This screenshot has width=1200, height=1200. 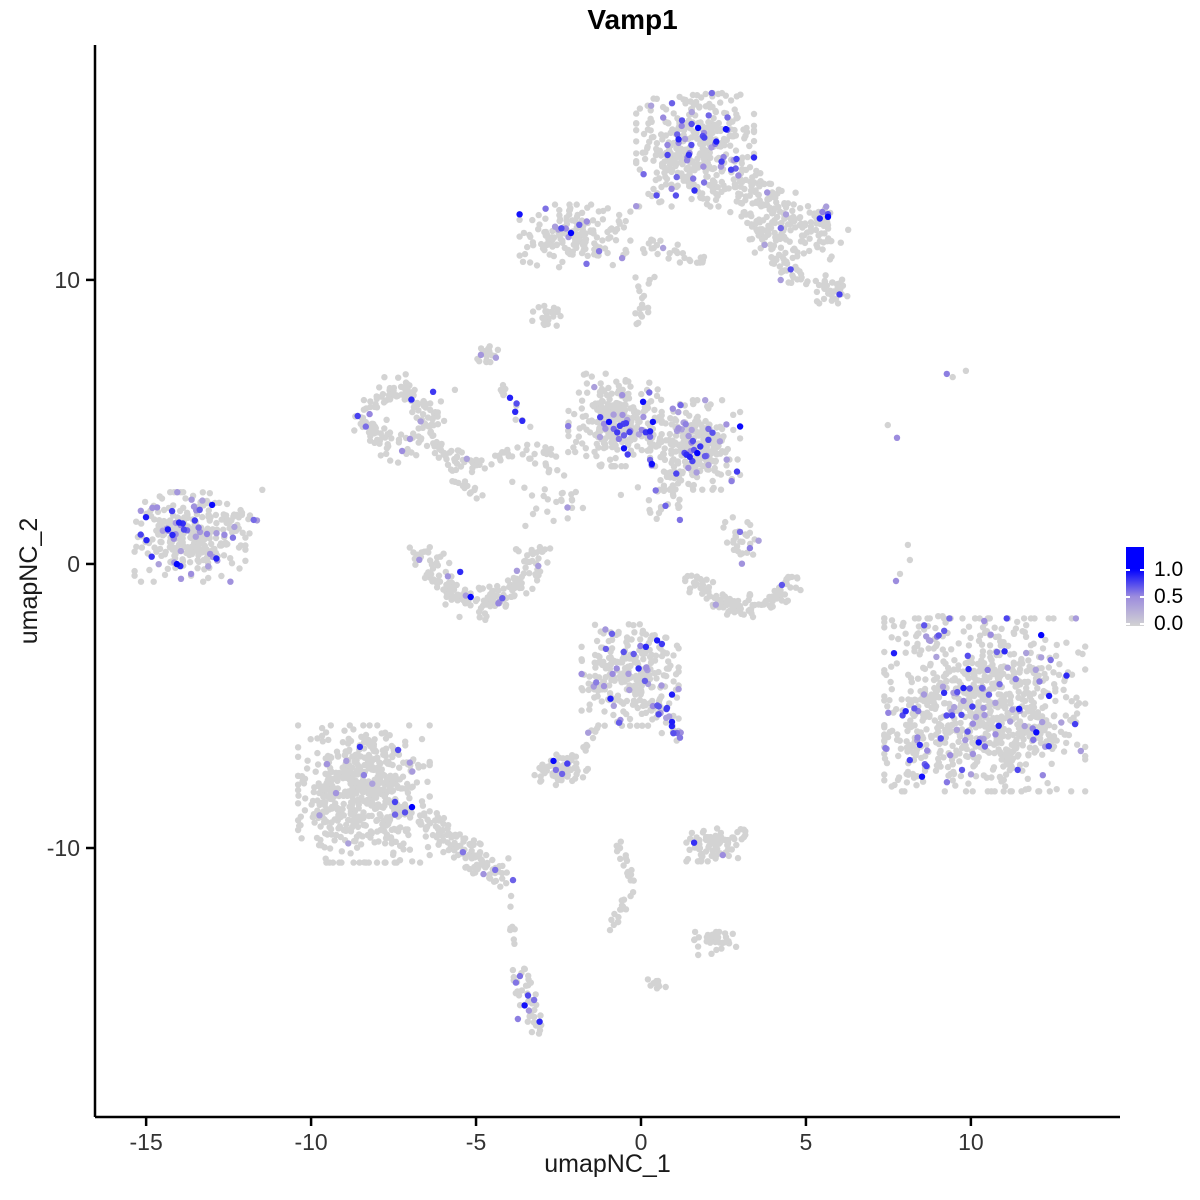 What do you see at coordinates (1169, 596) in the screenshot?
I see `legend-label-mid: 0.5` at bounding box center [1169, 596].